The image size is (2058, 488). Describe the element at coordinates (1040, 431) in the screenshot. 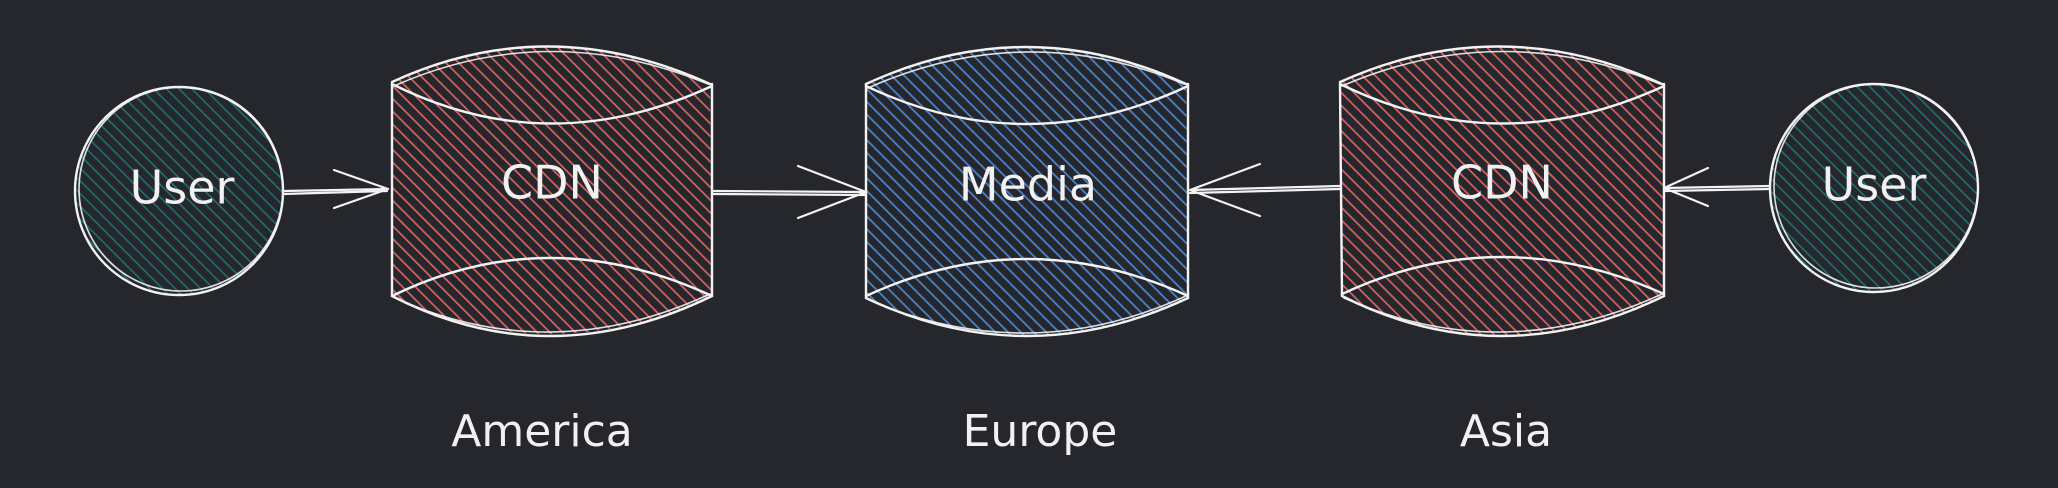

I see `region-label-europe: Europe` at that location.